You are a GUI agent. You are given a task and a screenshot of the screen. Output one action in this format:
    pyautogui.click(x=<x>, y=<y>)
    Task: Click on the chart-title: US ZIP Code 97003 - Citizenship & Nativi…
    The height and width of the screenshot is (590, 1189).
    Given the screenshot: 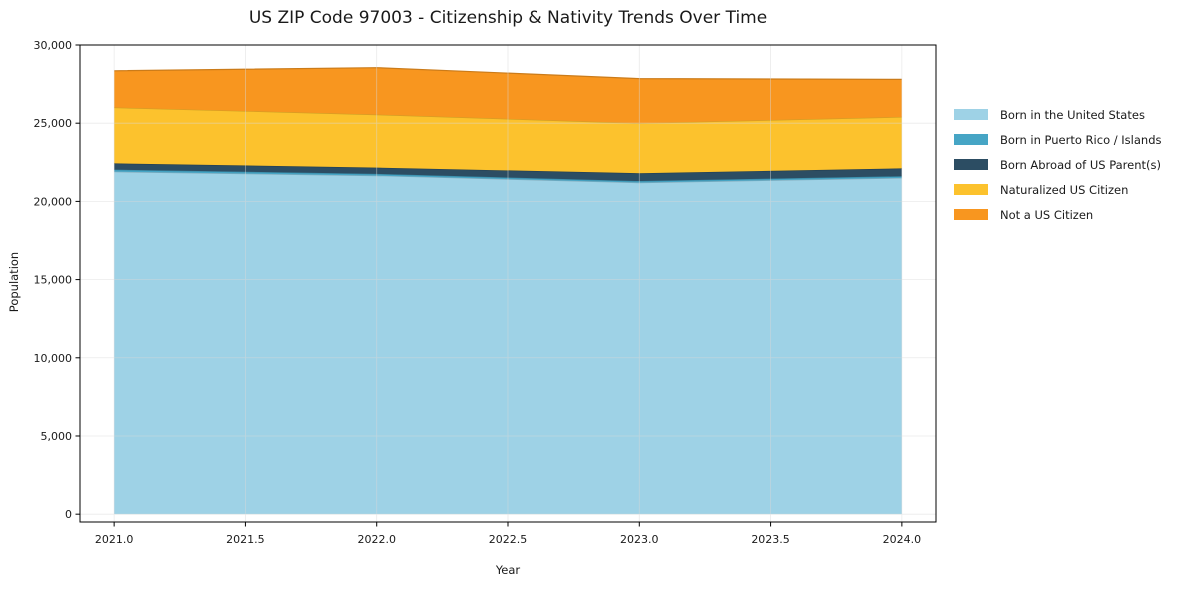 What is the action you would take?
    pyautogui.click(x=508, y=18)
    